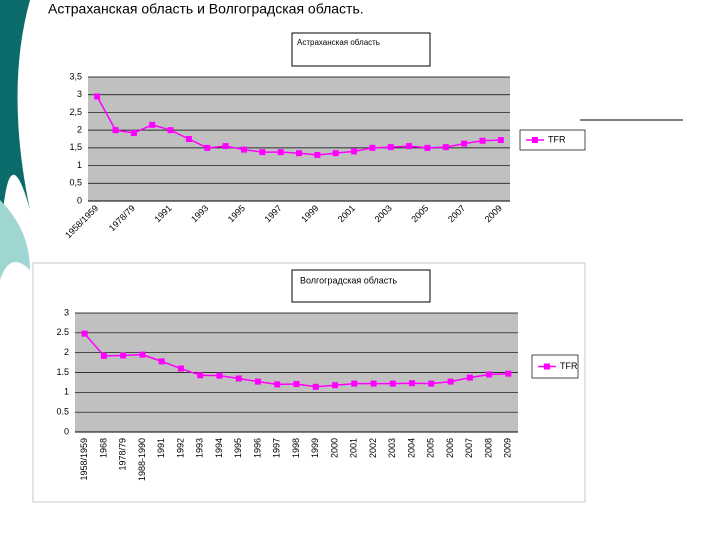 Image resolution: width=720 pixels, height=540 pixels. Describe the element at coordinates (75, 147) in the screenshot. I see `y-tick-label: 1,5` at that location.